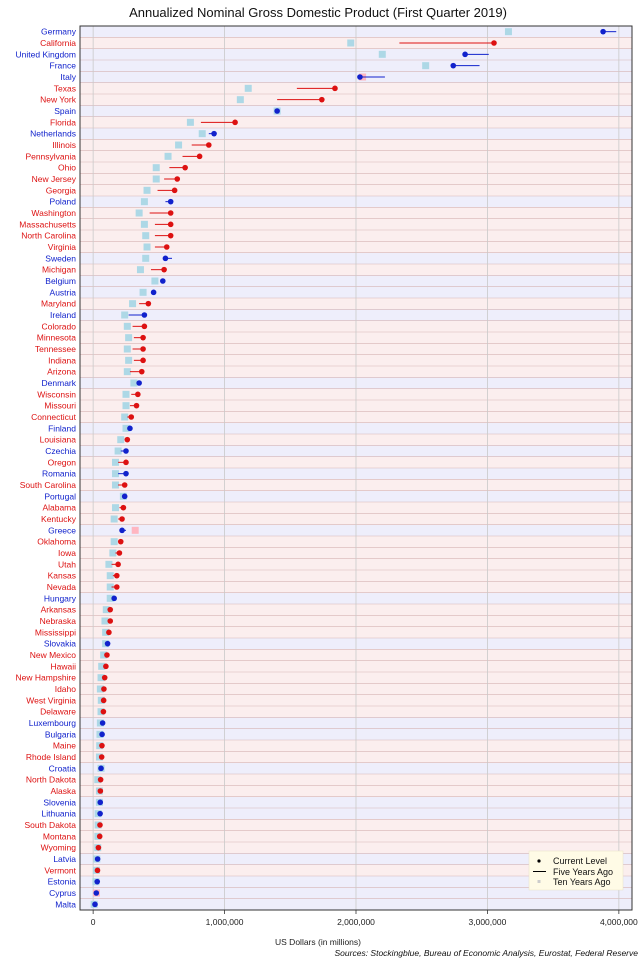  I want to click on category-label: Pennsylvania, so click(50, 156).